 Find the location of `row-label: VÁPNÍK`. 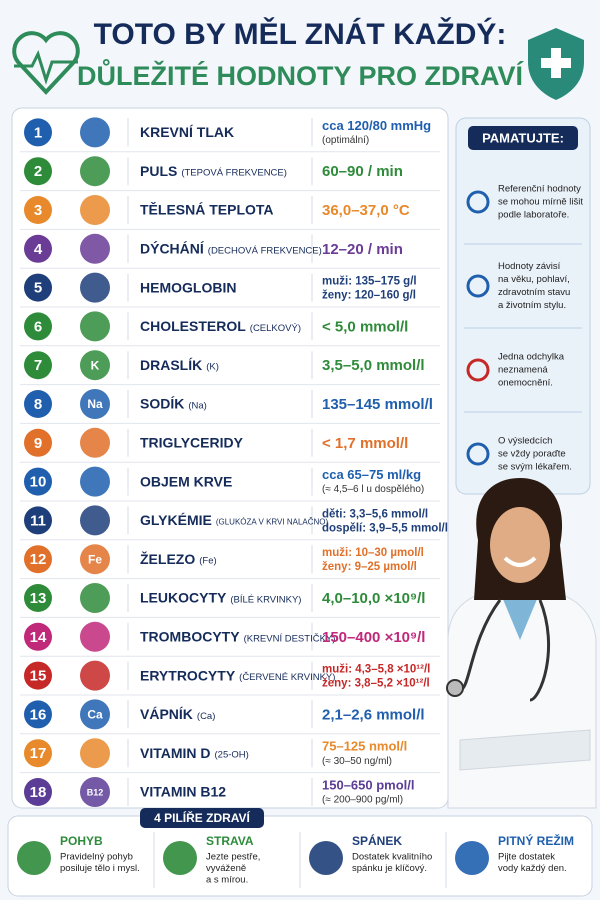

row-label: VÁPNÍK is located at coordinates (166, 714).